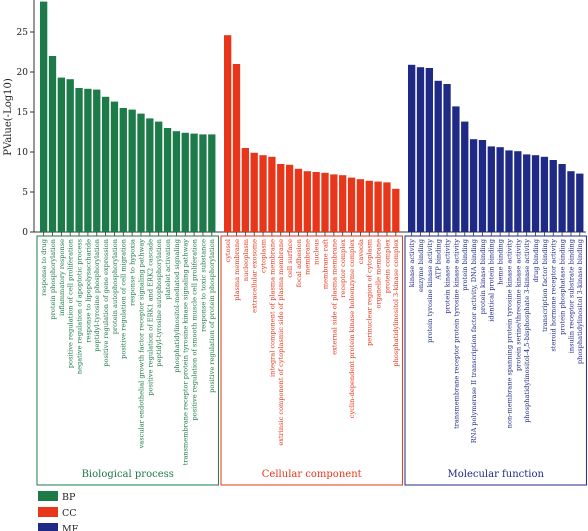  What do you see at coordinates (421, 265) in the screenshot?
I see `category-label: enzyme binding` at bounding box center [421, 265].